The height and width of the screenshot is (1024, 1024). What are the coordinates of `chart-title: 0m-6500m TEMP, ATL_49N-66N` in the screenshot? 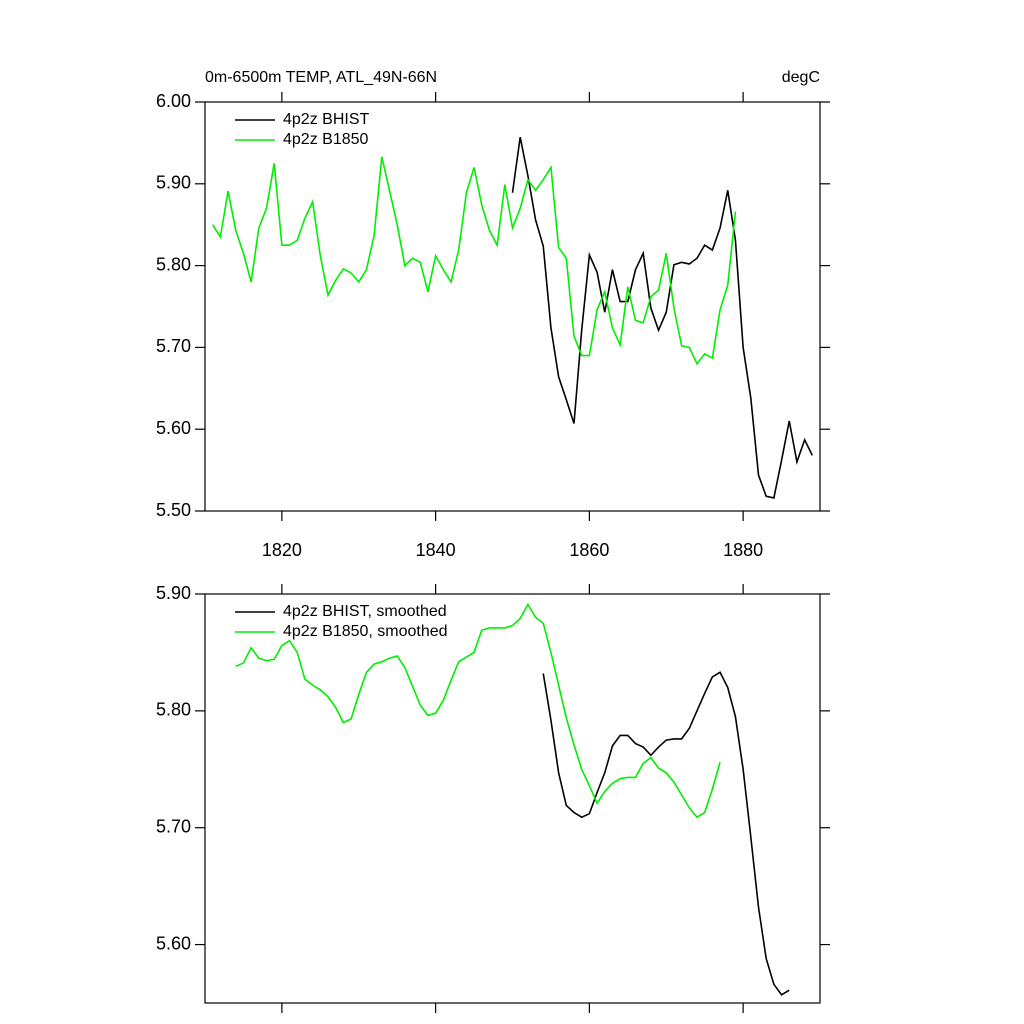 It's located at (321, 77).